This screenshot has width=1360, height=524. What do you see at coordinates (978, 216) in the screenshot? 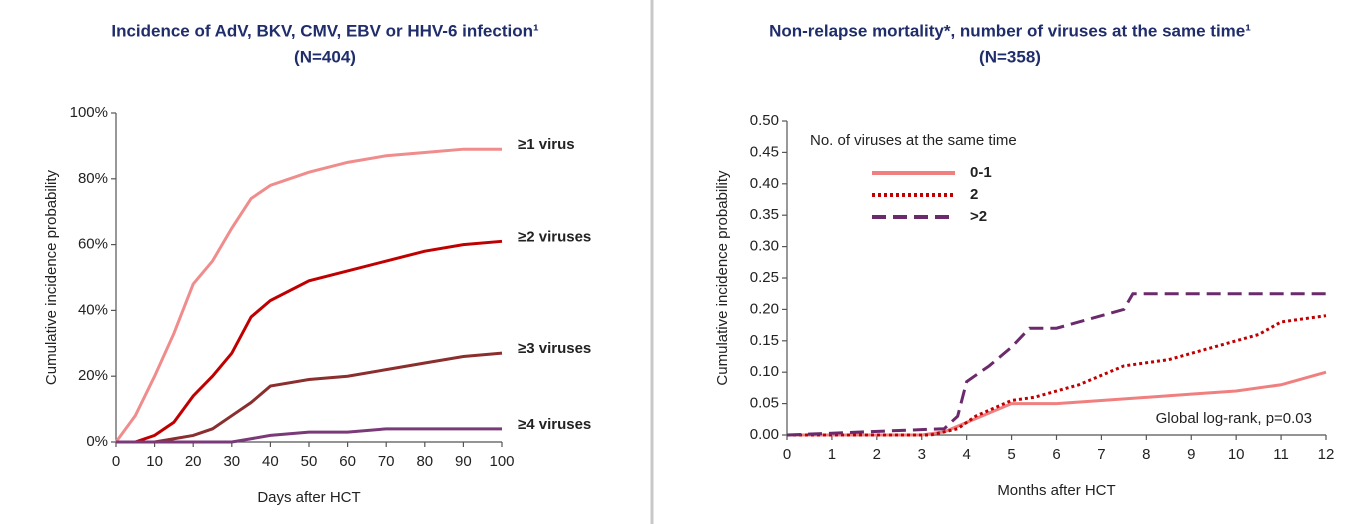
I see `legend-label: >2` at bounding box center [978, 216].